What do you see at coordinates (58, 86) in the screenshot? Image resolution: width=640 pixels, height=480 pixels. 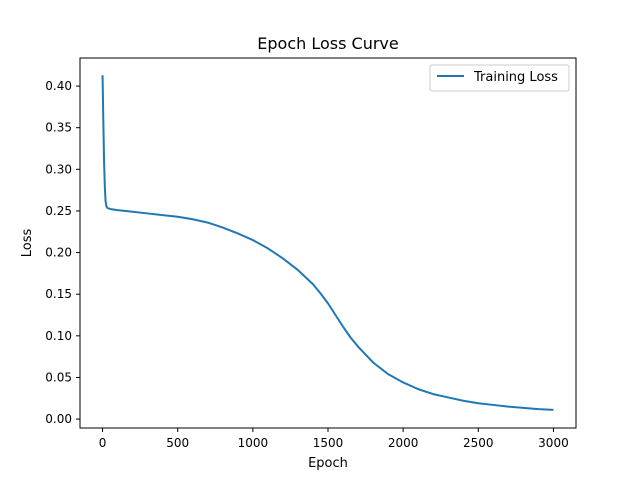 I see `y-tick-label: 0.40` at bounding box center [58, 86].